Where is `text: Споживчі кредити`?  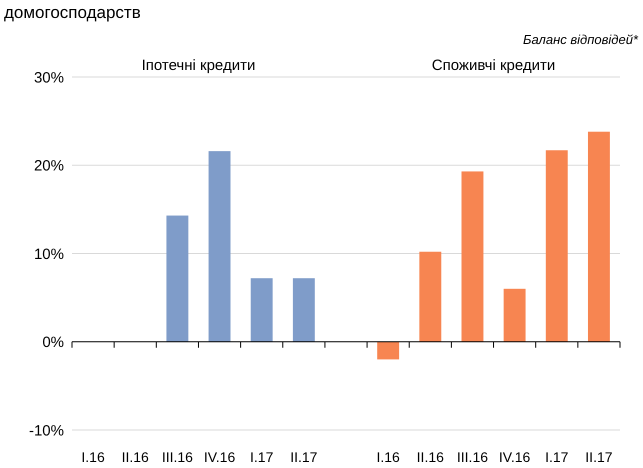 text: Споживчі кредити is located at coordinates (494, 65).